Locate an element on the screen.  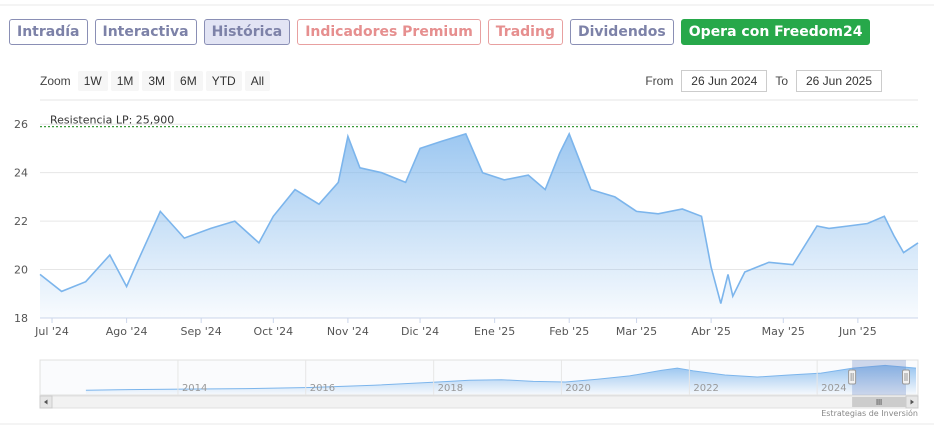
navigator-year-label: 2022 is located at coordinates (705, 388).